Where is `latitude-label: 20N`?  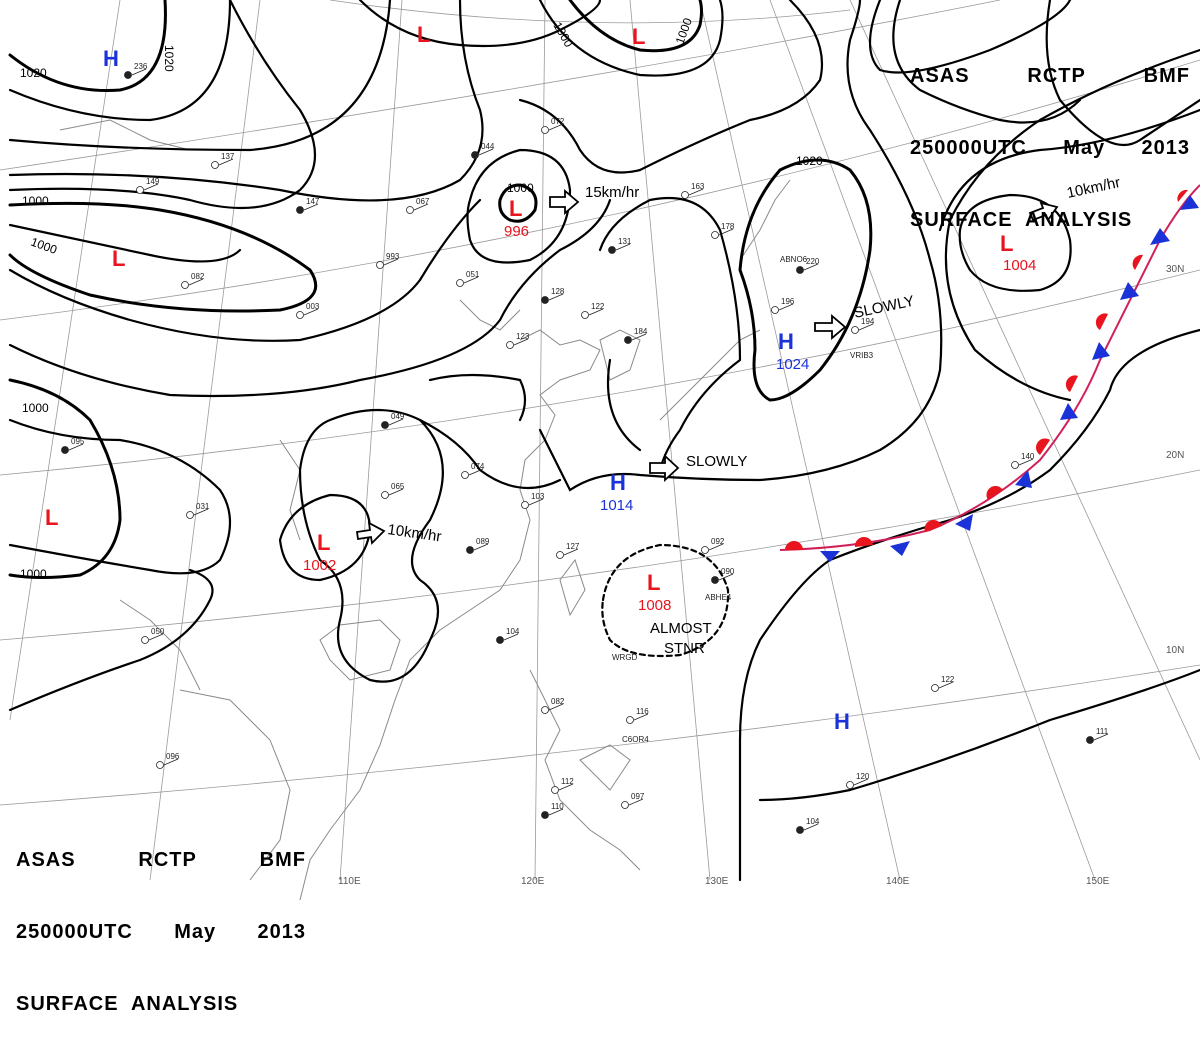
latitude-label: 20N is located at coordinates (1175, 455).